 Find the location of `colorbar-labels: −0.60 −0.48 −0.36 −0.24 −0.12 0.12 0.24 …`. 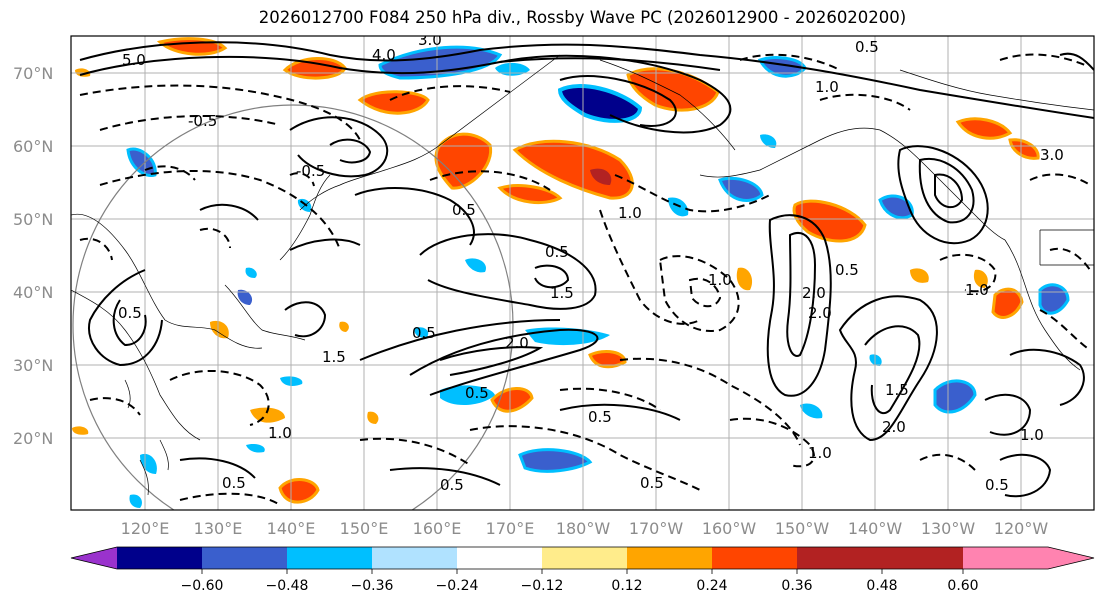

colorbar-labels: −0.60 −0.48 −0.36 −0.24 −0.12 0.12 0.24 … is located at coordinates (580, 586).